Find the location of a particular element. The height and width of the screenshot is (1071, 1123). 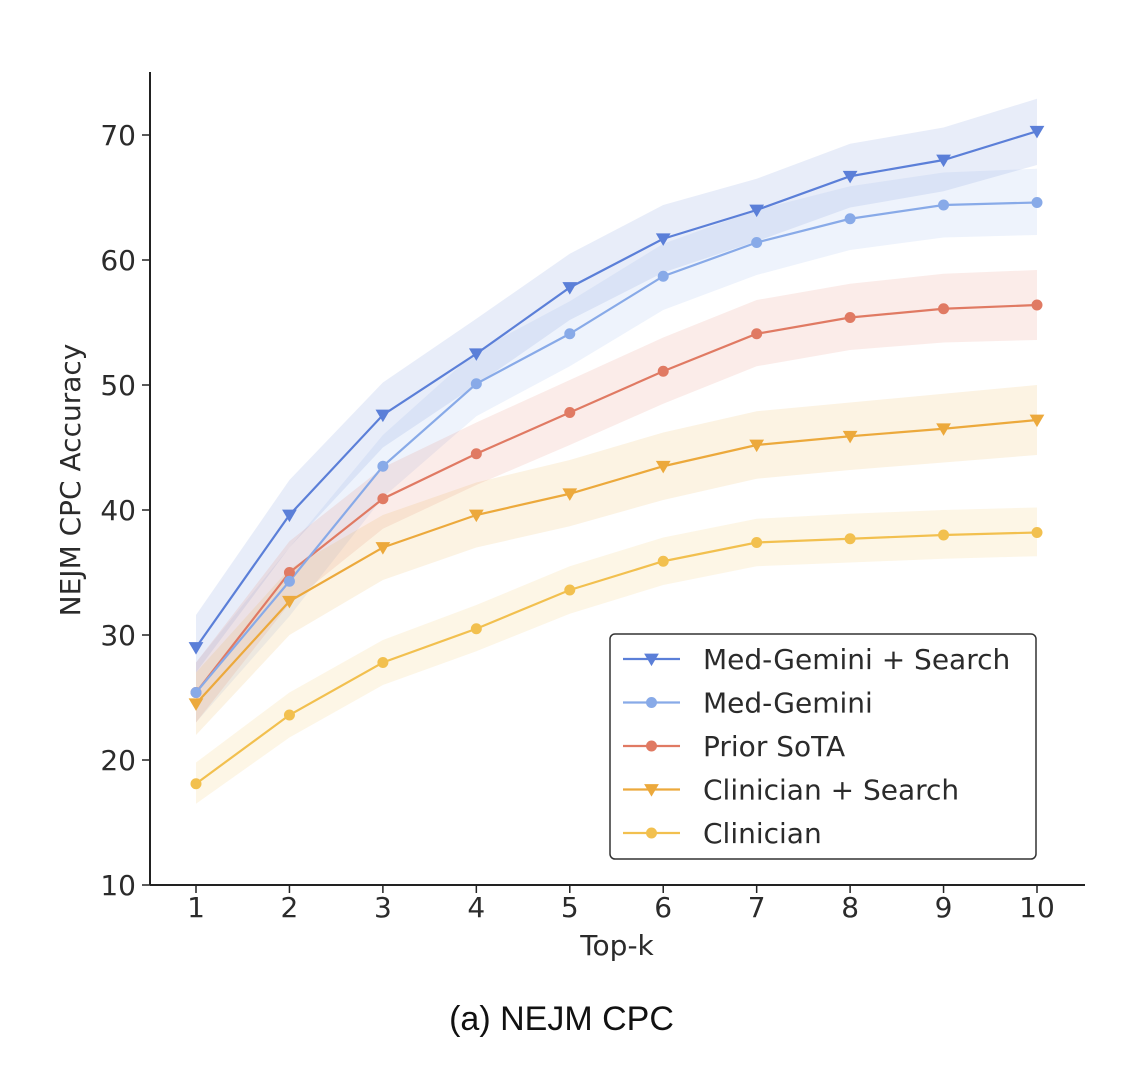

legend-label-prior-sota: Prior SoTA is located at coordinates (774, 746).